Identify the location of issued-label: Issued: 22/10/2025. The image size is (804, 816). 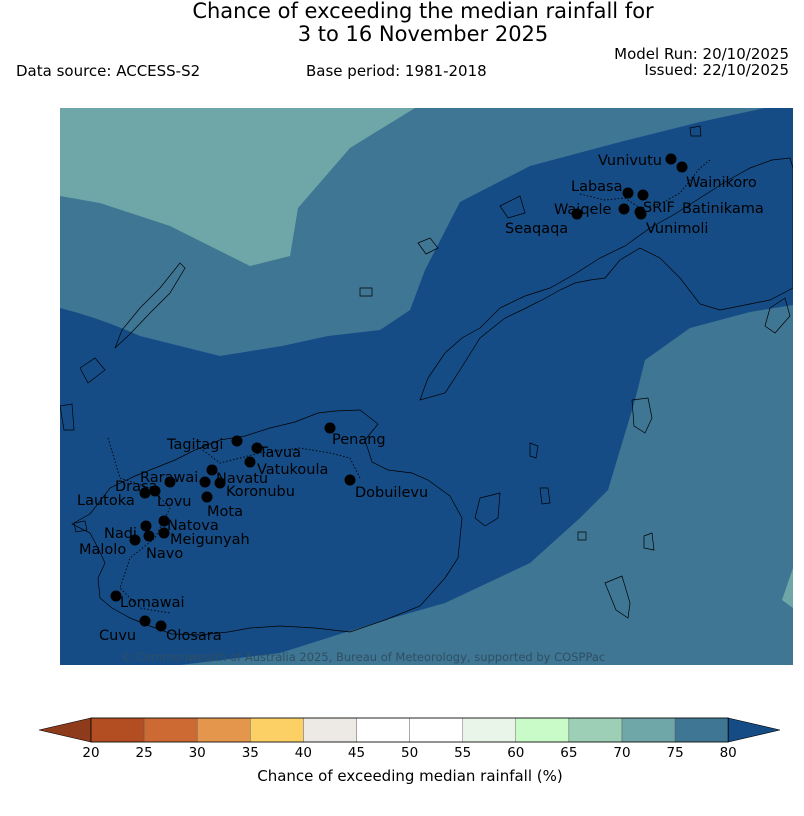
(716, 70).